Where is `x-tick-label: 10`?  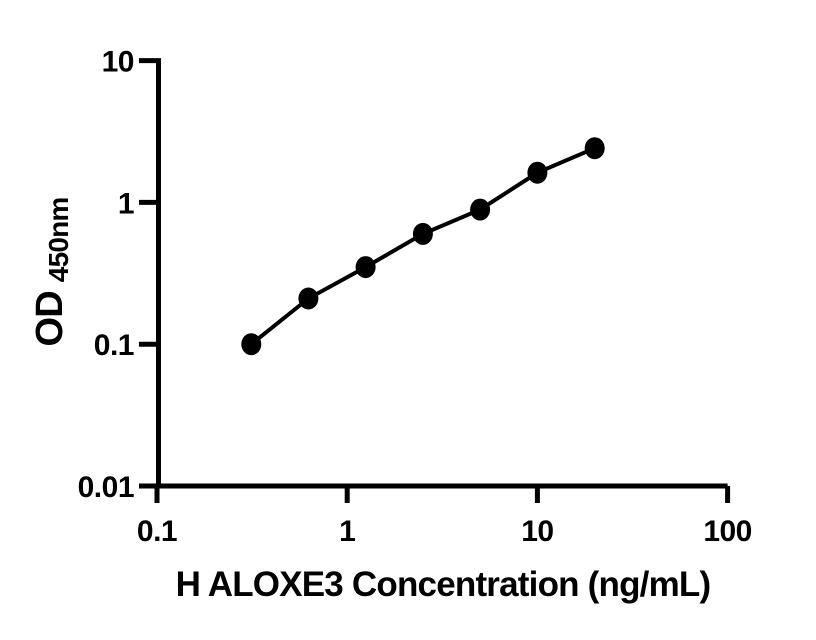 x-tick-label: 10 is located at coordinates (537, 531).